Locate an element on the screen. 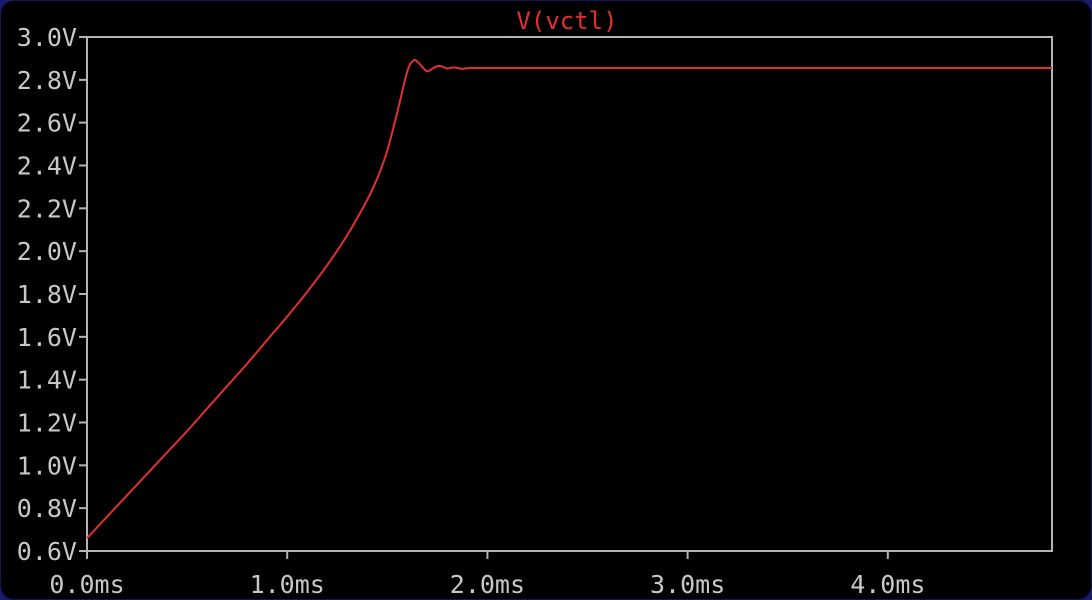  y-tick-label: 2.6V is located at coordinates (47, 123).